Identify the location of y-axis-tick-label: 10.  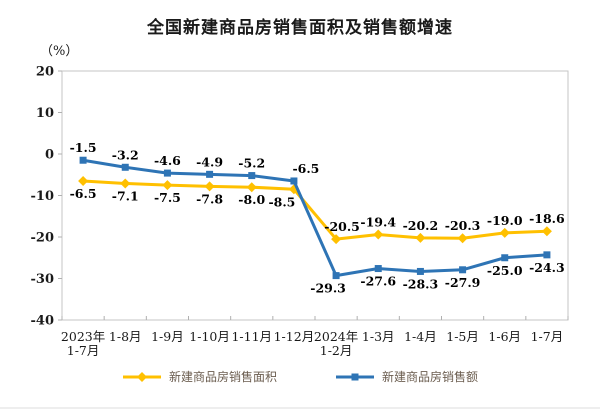
(45, 113).